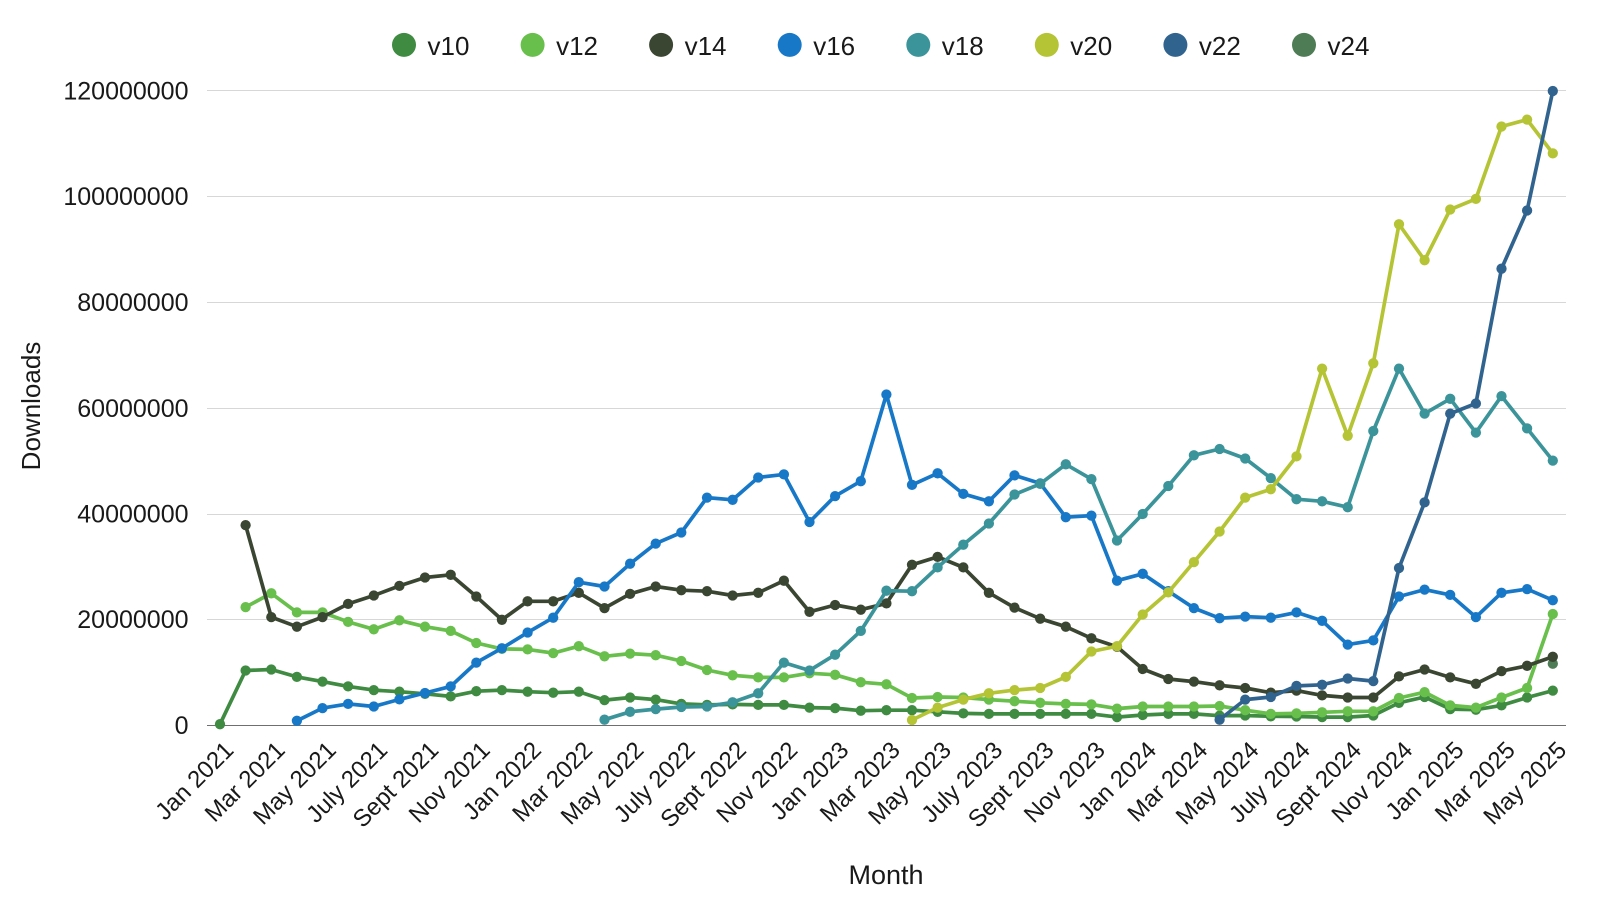 This screenshot has height=900, width=1600. I want to click on svg-text: Month, so click(885, 875).